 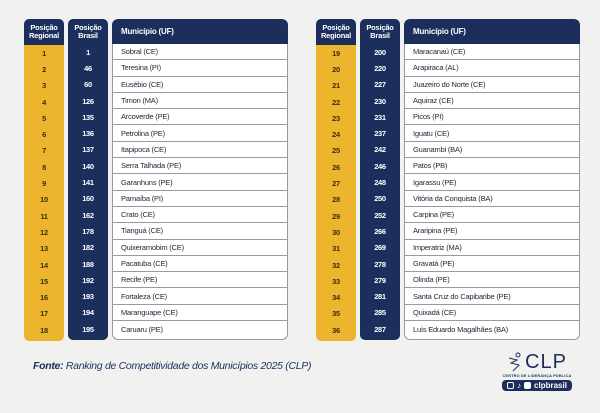 I want to click on cell-brasil: 281, so click(x=380, y=297).